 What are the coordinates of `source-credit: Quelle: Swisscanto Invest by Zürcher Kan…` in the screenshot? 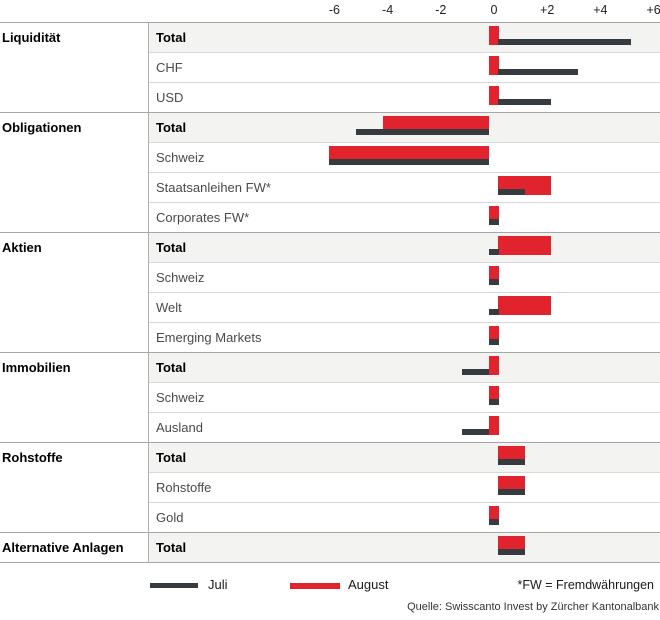 It's located at (533, 607).